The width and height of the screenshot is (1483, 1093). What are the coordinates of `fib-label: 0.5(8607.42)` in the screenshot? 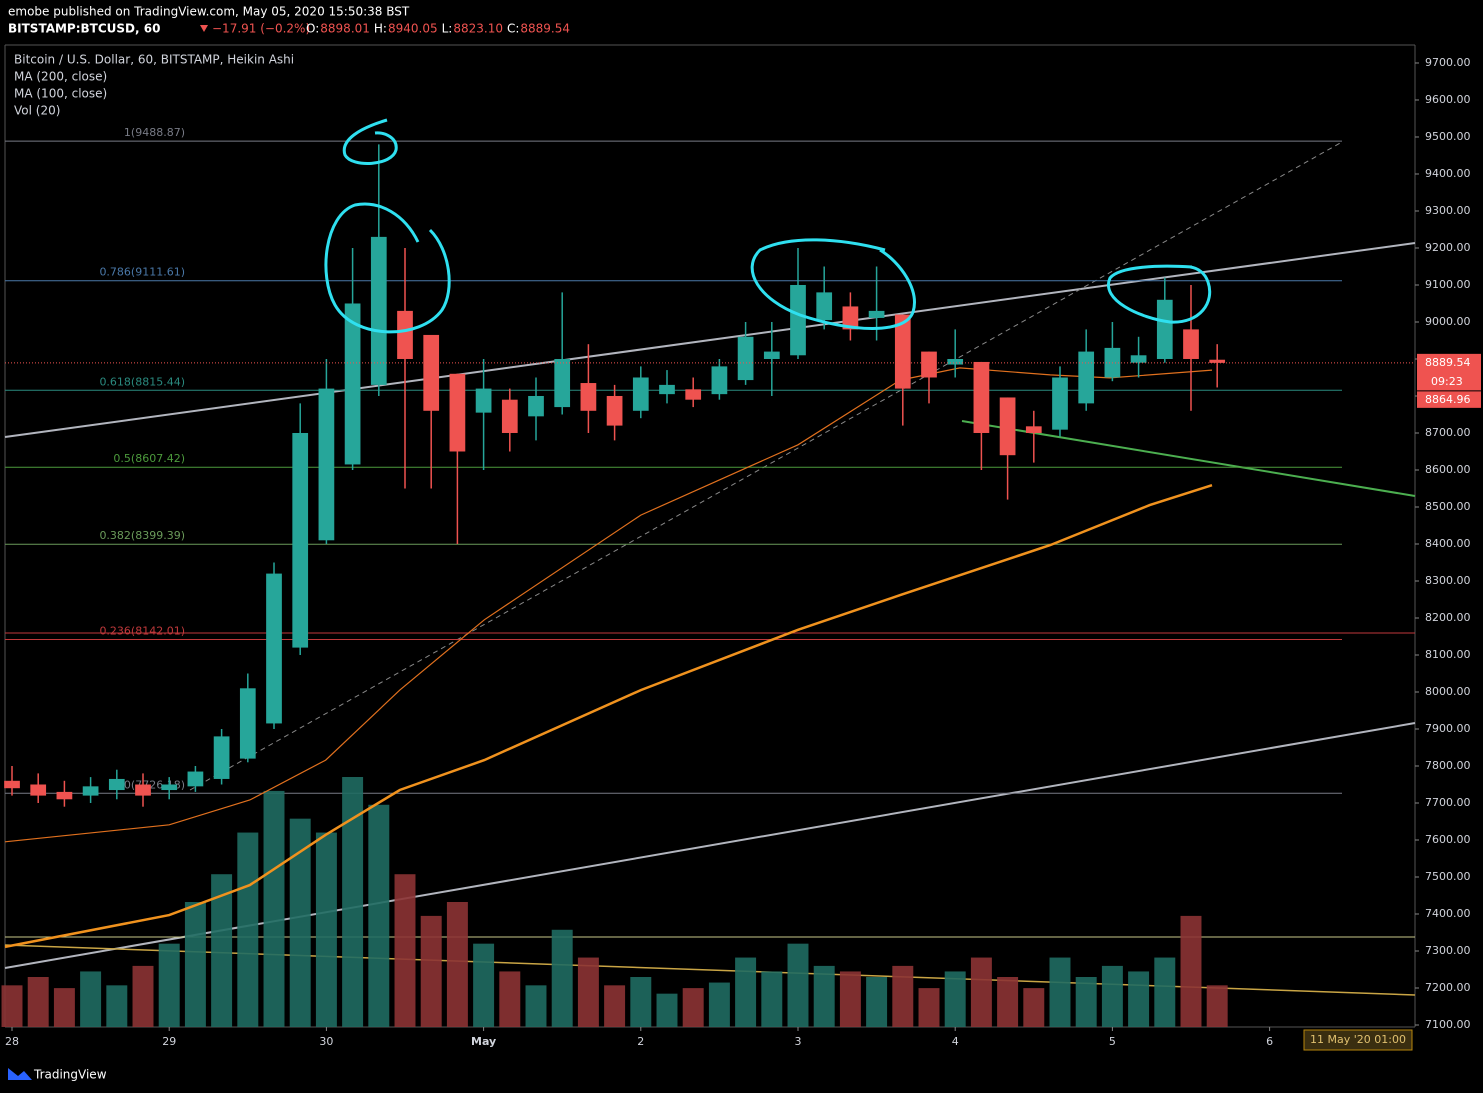 It's located at (149, 458).